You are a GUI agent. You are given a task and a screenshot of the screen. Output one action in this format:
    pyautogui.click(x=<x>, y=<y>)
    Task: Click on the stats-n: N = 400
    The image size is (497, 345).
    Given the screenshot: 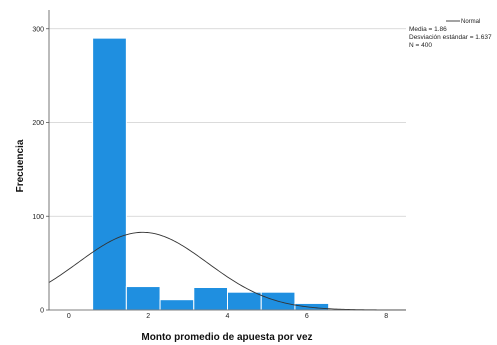 What is the action you would take?
    pyautogui.click(x=420, y=45)
    